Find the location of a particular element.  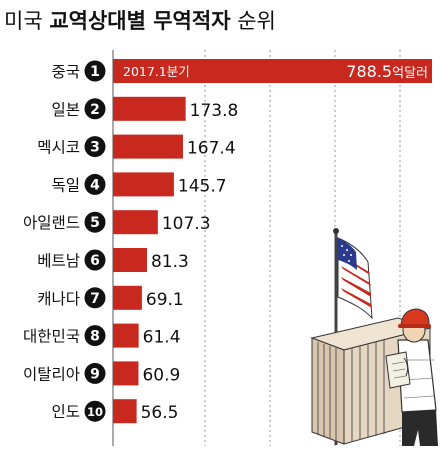

period-annotation: 2017.1분기 is located at coordinates (156, 71).